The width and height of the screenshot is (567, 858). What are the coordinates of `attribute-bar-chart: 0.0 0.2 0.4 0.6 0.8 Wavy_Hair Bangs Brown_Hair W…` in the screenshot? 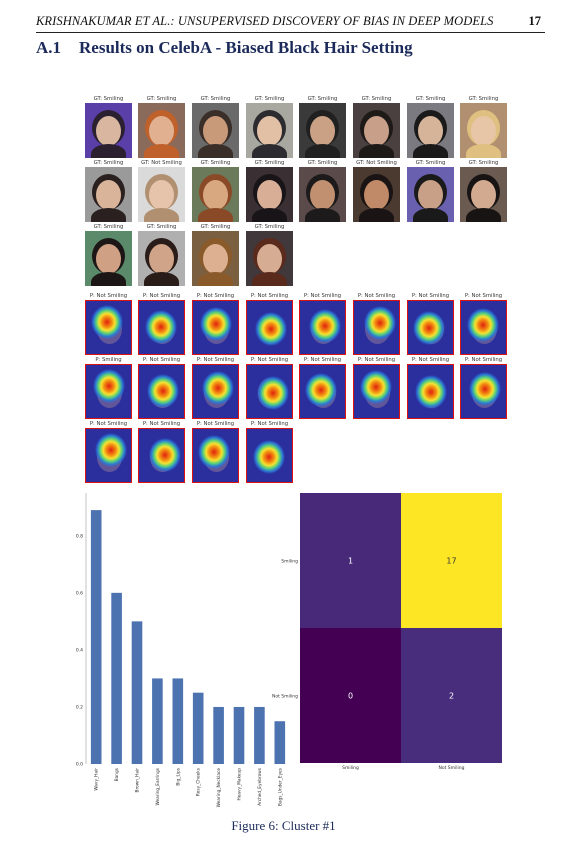 It's located at (183, 650).